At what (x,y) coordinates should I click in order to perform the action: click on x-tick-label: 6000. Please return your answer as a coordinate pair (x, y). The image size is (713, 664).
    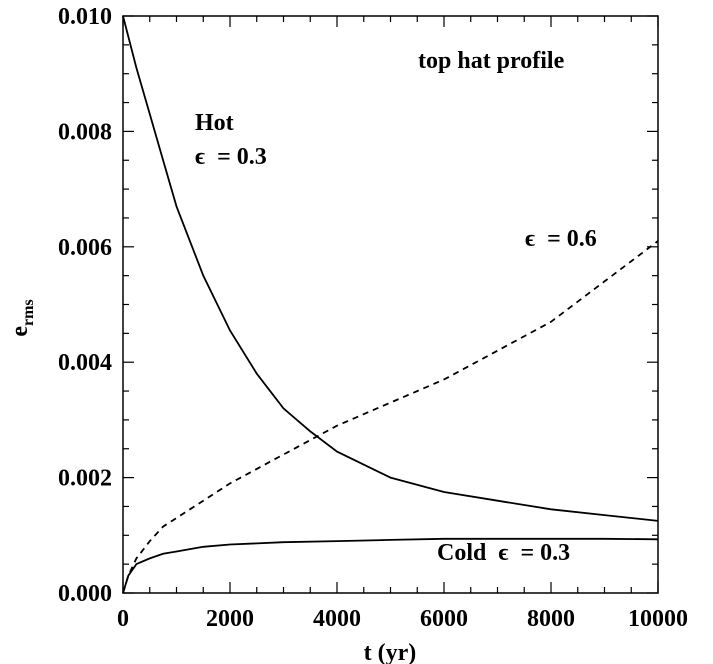
    Looking at the image, I should click on (444, 619).